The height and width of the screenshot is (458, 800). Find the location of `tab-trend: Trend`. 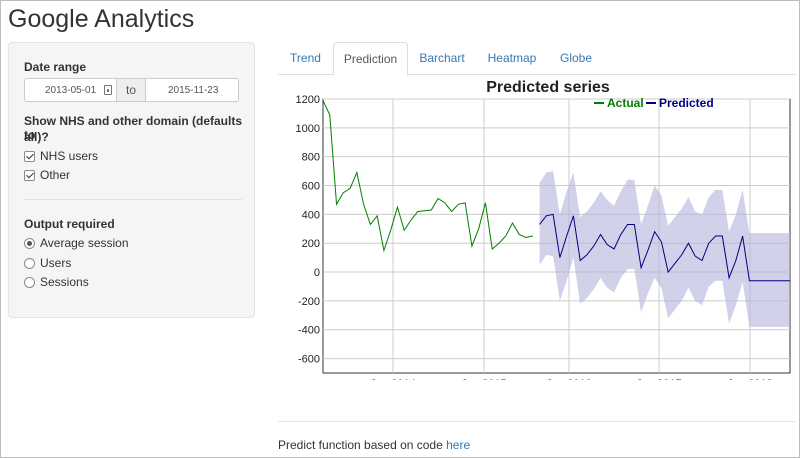

tab-trend: Trend is located at coordinates (305, 58).